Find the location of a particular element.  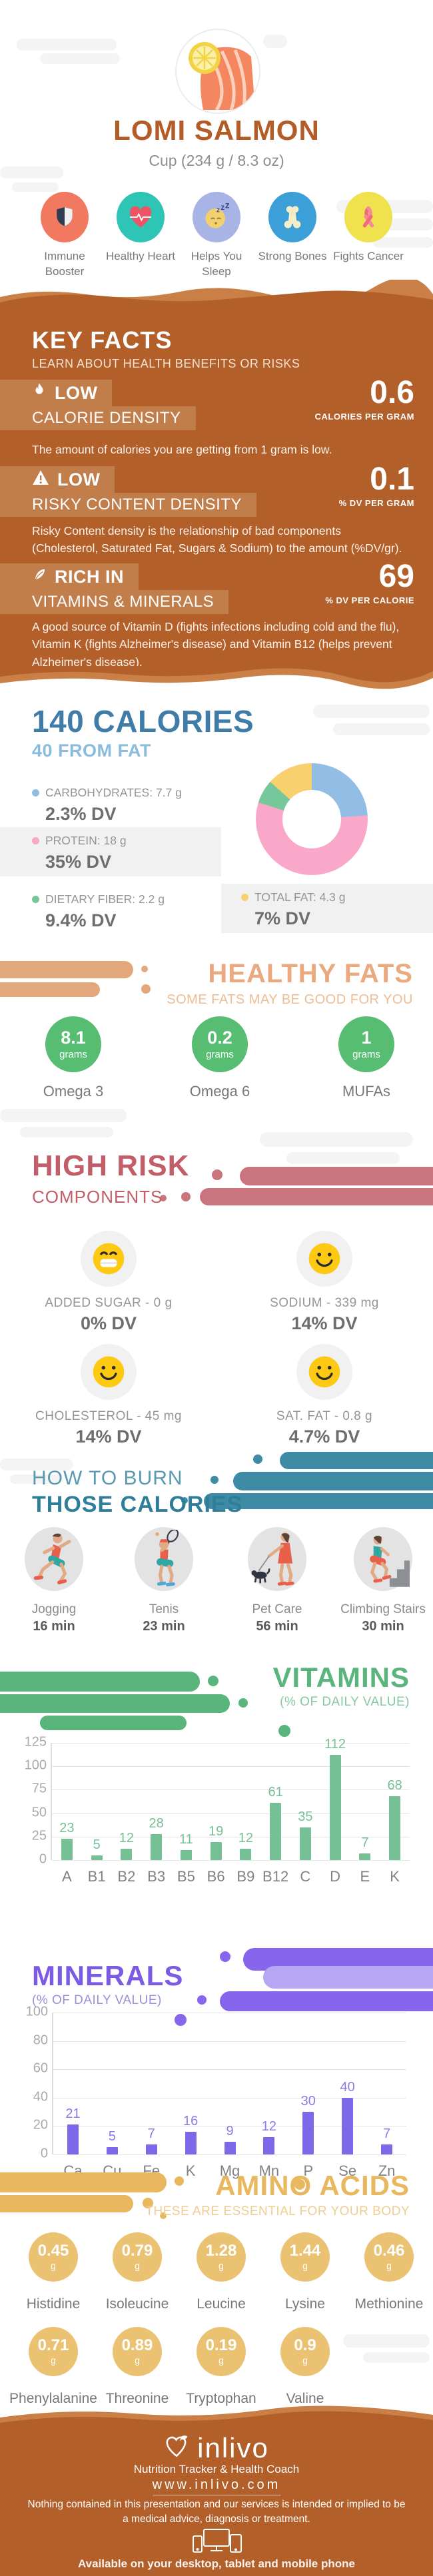

sleeping-face-icon: z z z is located at coordinates (217, 217).